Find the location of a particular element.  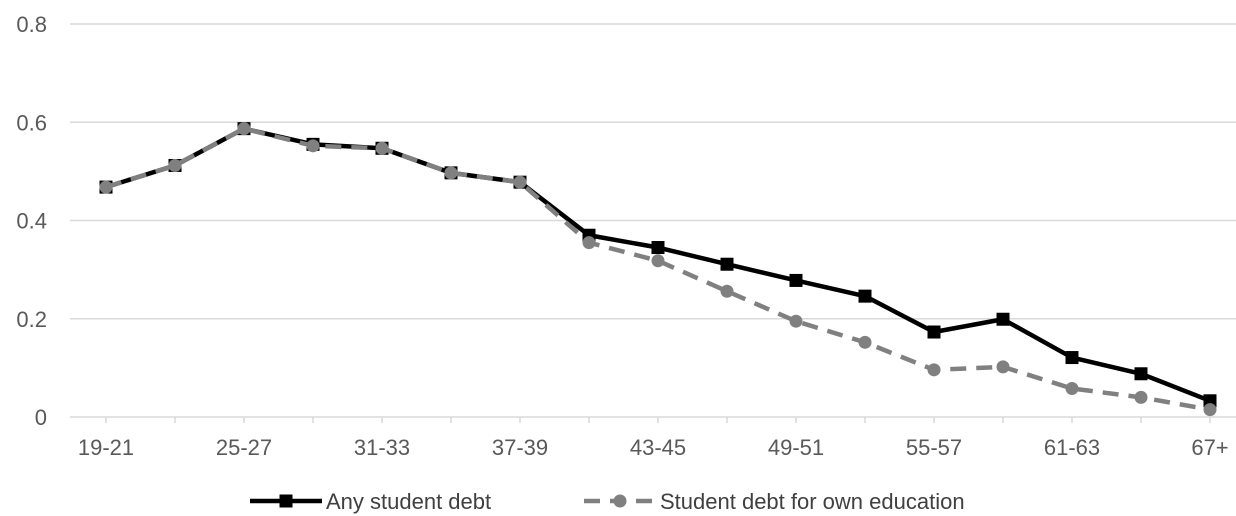

y-tick-label: 0.8 is located at coordinates (31, 24).